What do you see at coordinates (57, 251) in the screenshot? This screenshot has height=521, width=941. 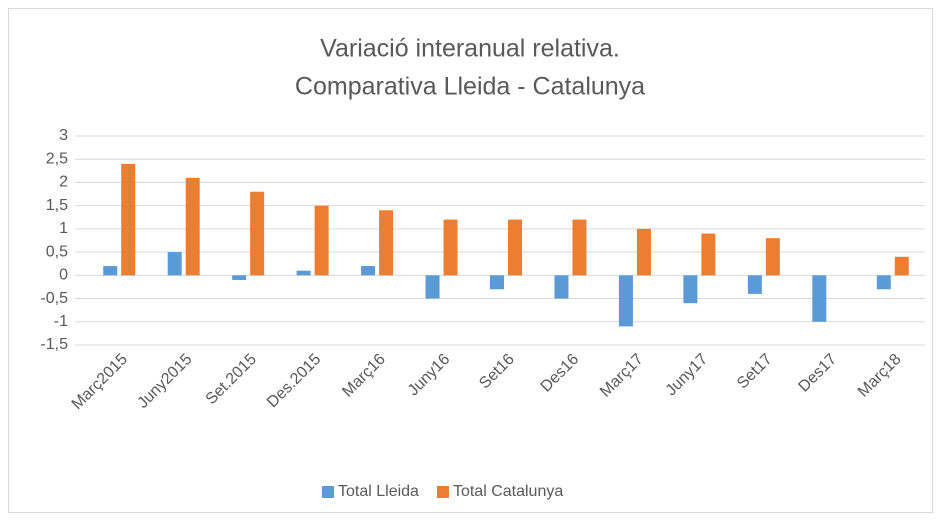 I see `y-tick-label: 0,5` at bounding box center [57, 251].